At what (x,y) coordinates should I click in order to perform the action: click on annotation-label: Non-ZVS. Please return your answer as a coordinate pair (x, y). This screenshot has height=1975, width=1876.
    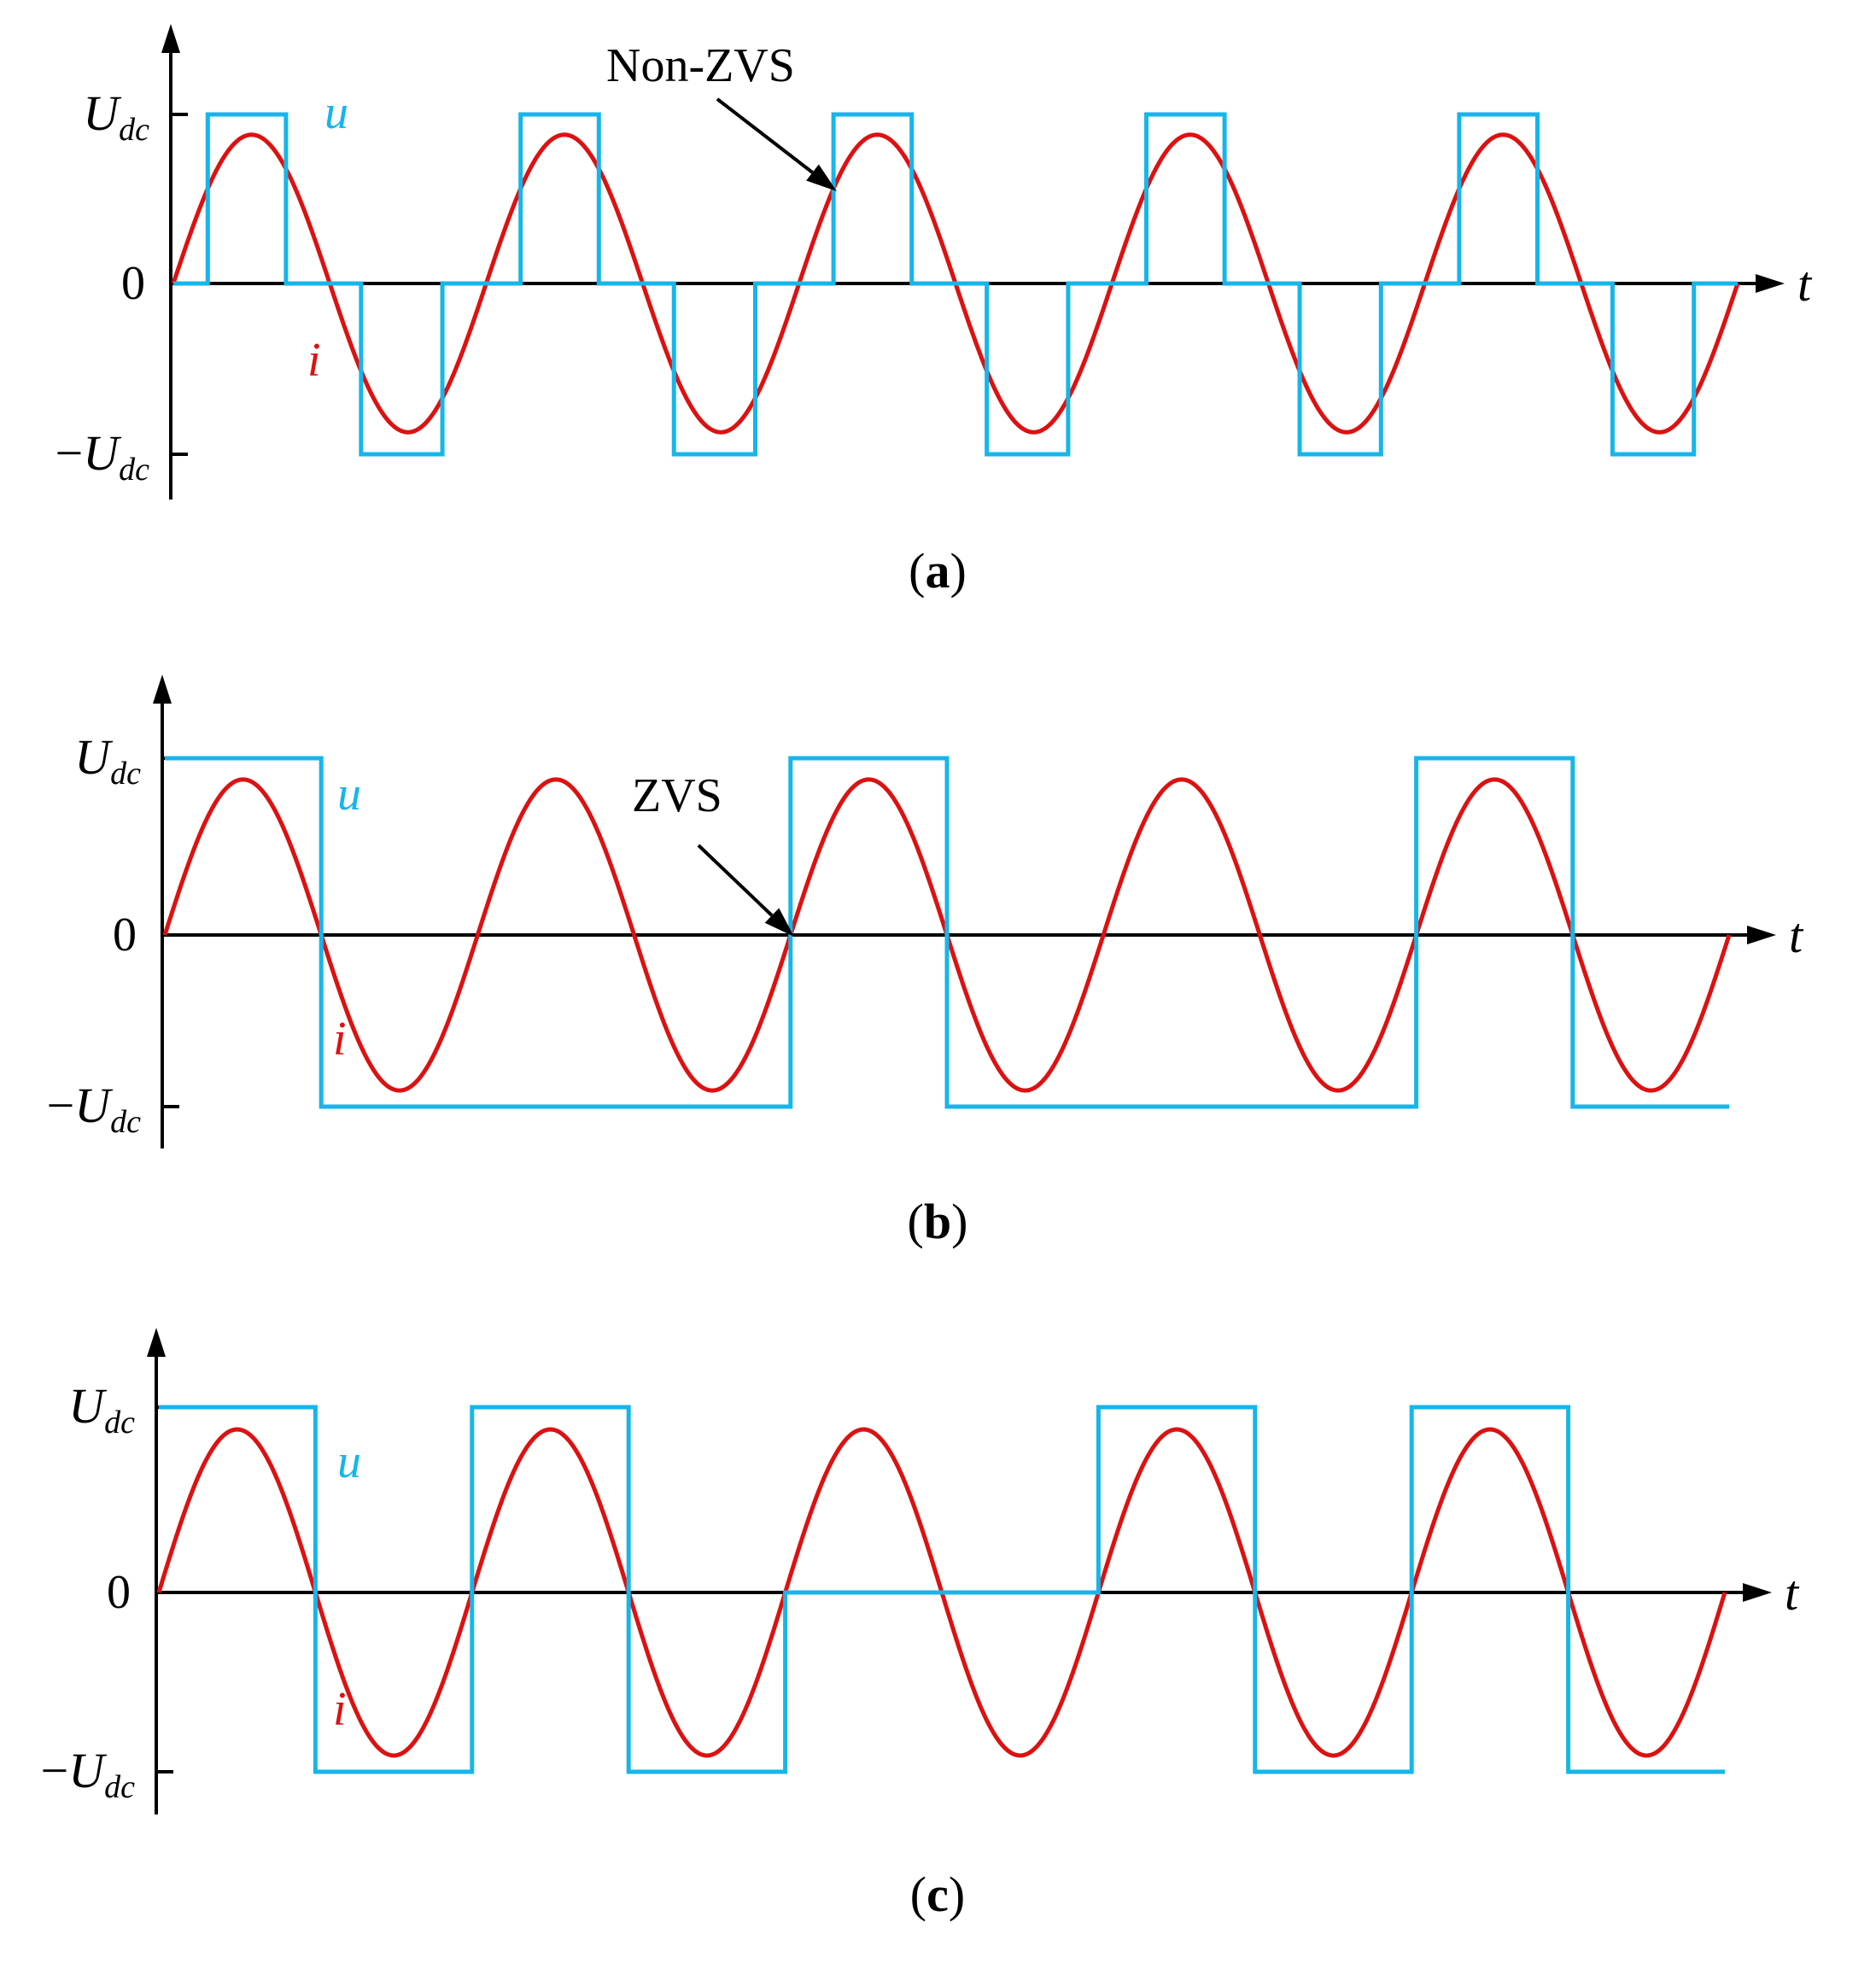
    Looking at the image, I should click on (700, 65).